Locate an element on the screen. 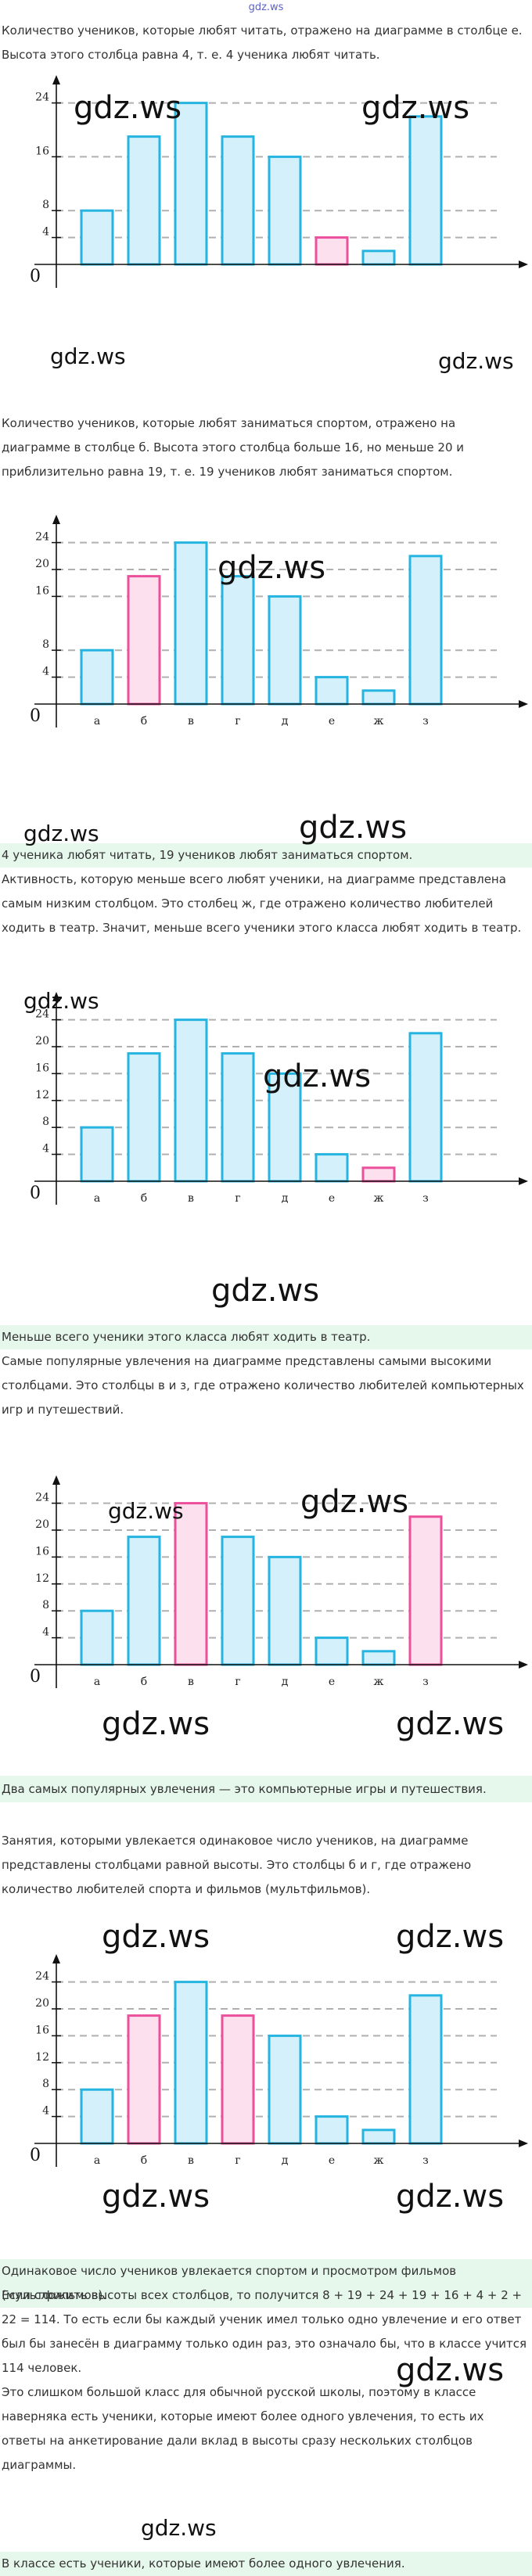 The image size is (532, 2576). bar-г is located at coordinates (238, 1118).